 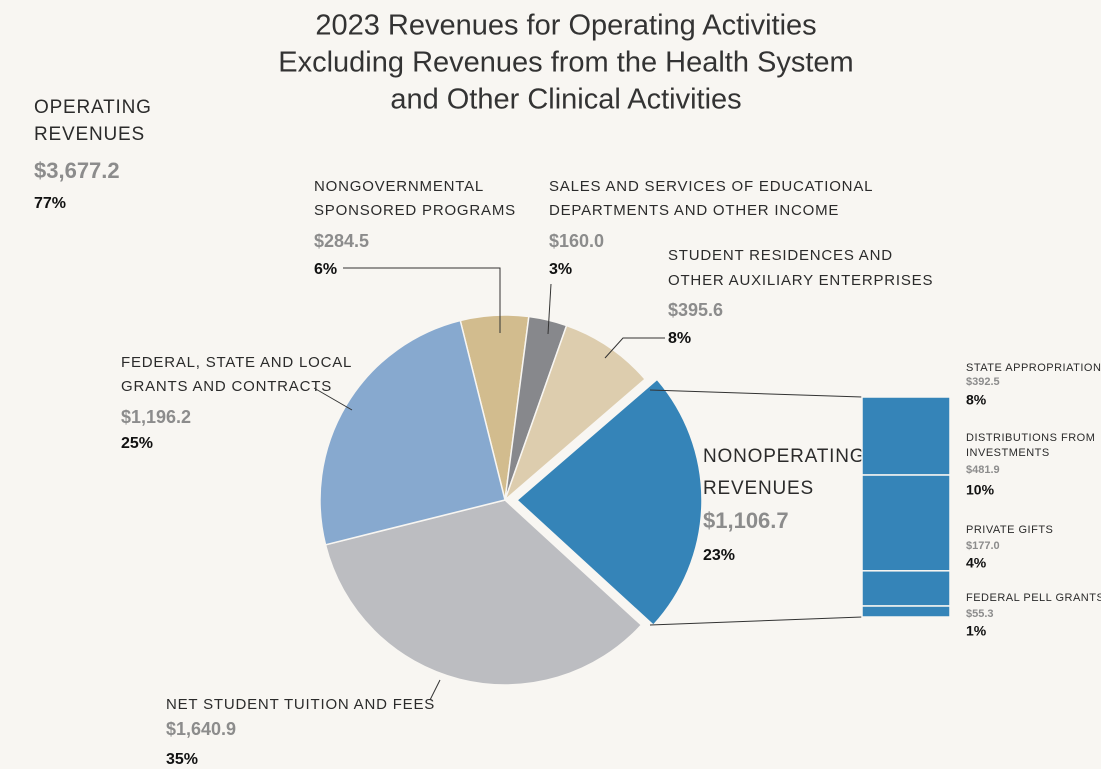 I want to click on label-value: $1,640.9, so click(x=201, y=729).